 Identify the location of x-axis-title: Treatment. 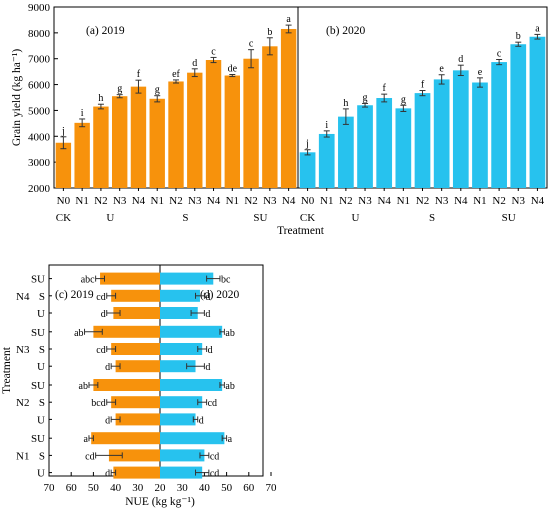
(301, 231).